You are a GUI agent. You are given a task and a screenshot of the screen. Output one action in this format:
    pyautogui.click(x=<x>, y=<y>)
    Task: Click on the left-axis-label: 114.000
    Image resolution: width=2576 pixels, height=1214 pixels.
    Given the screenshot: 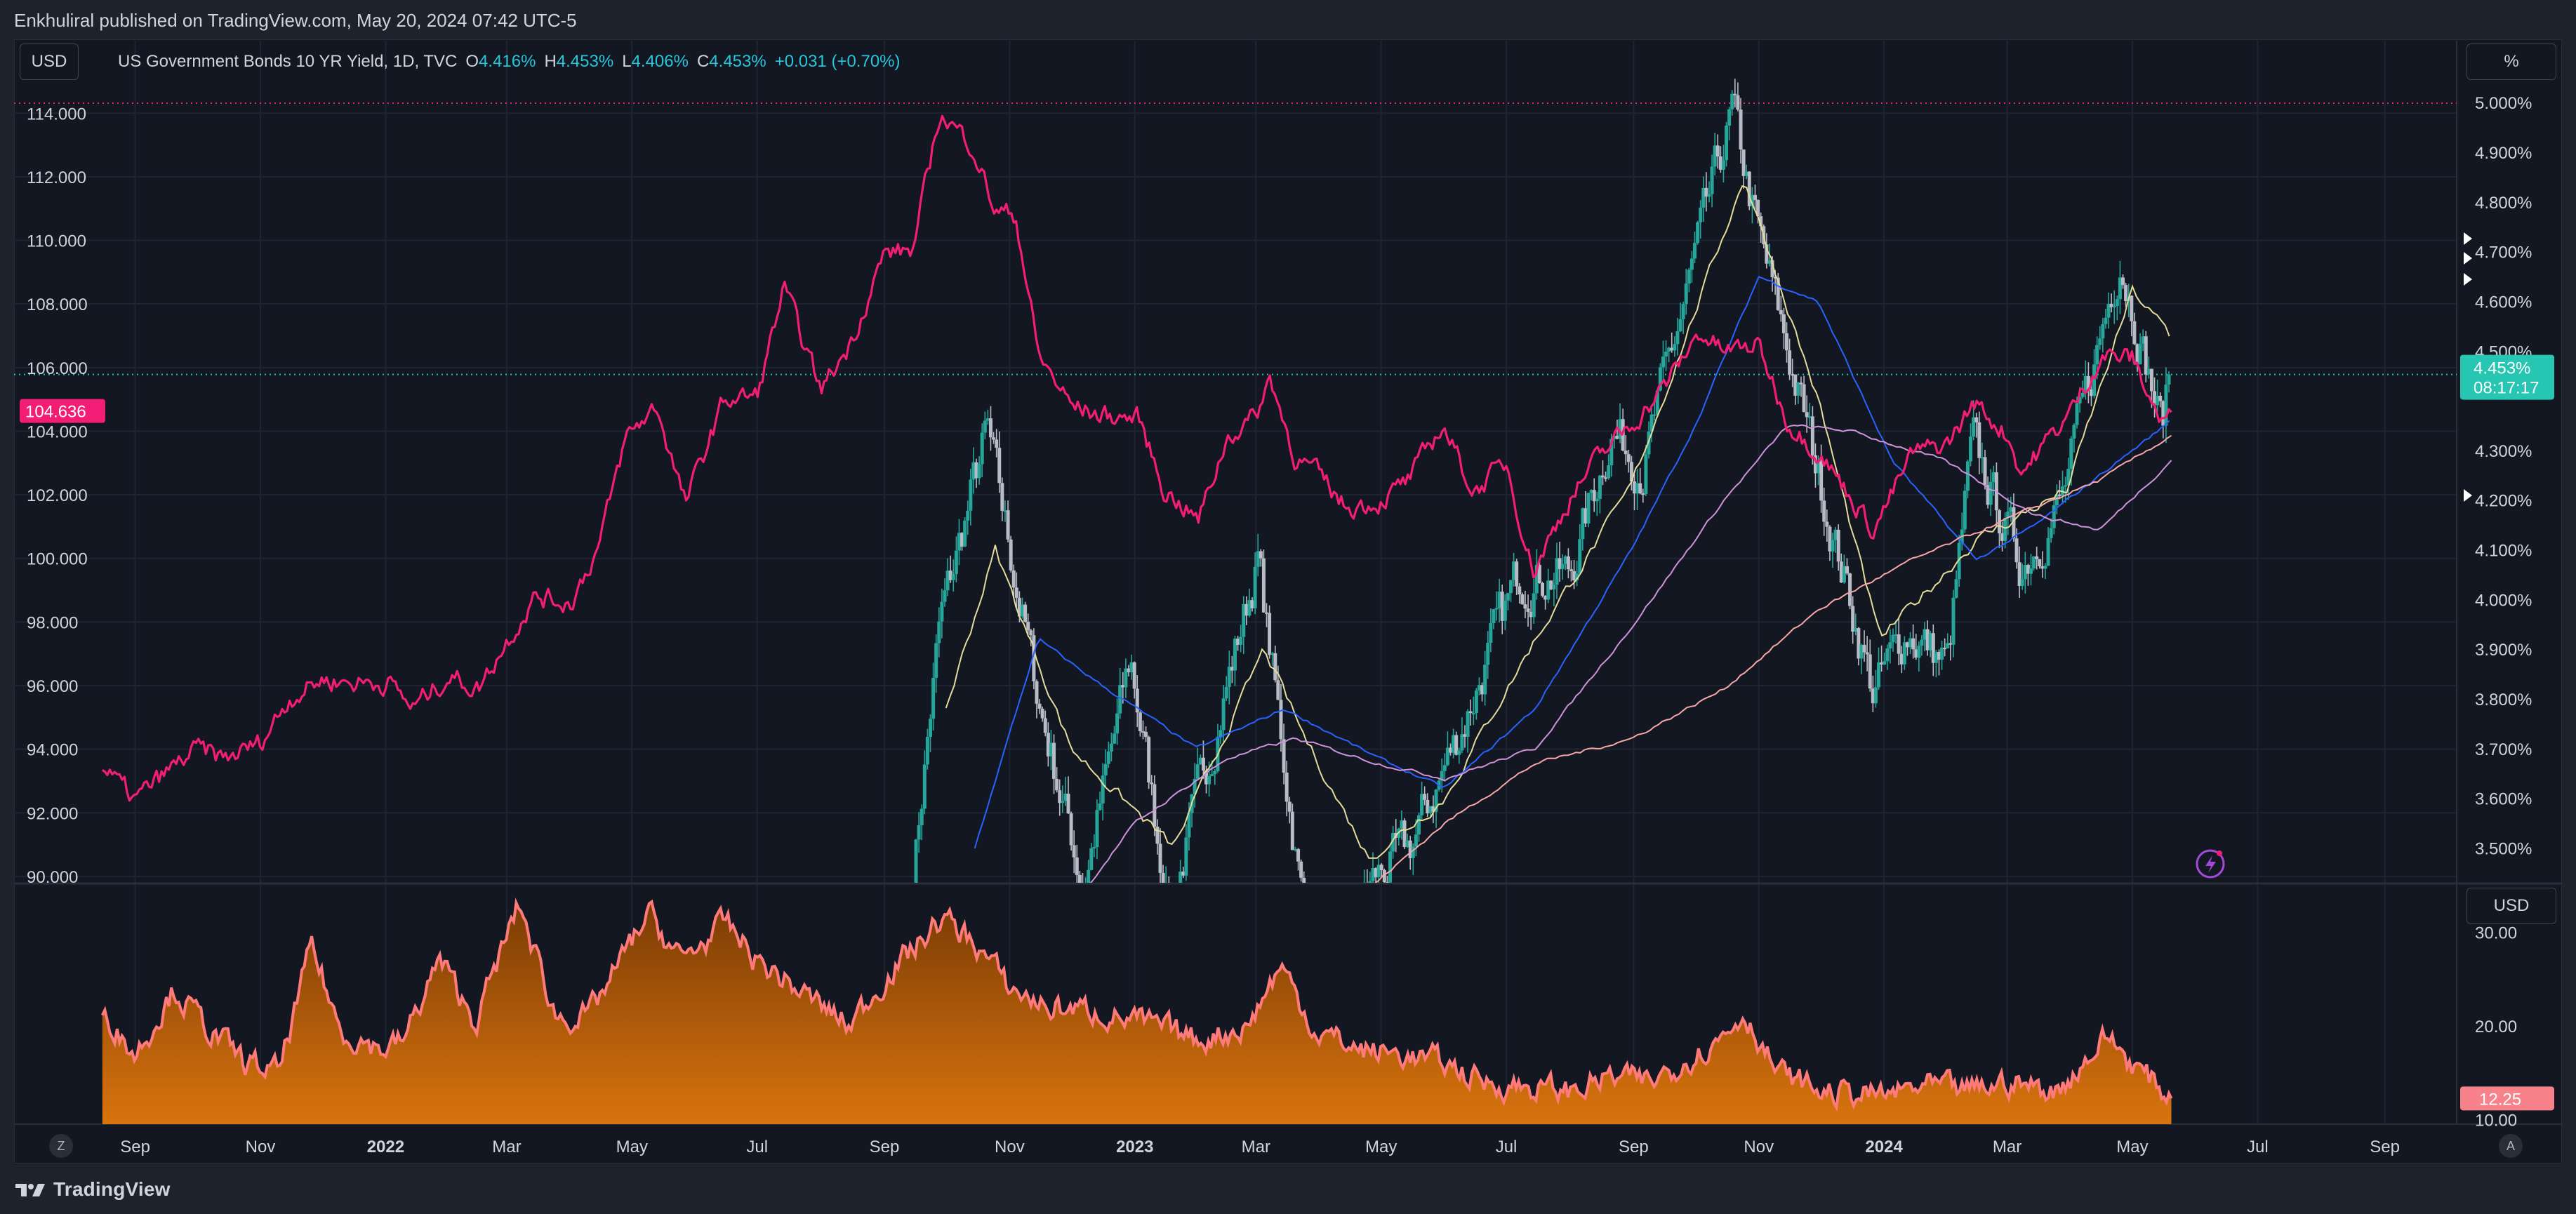 What is the action you would take?
    pyautogui.click(x=57, y=115)
    